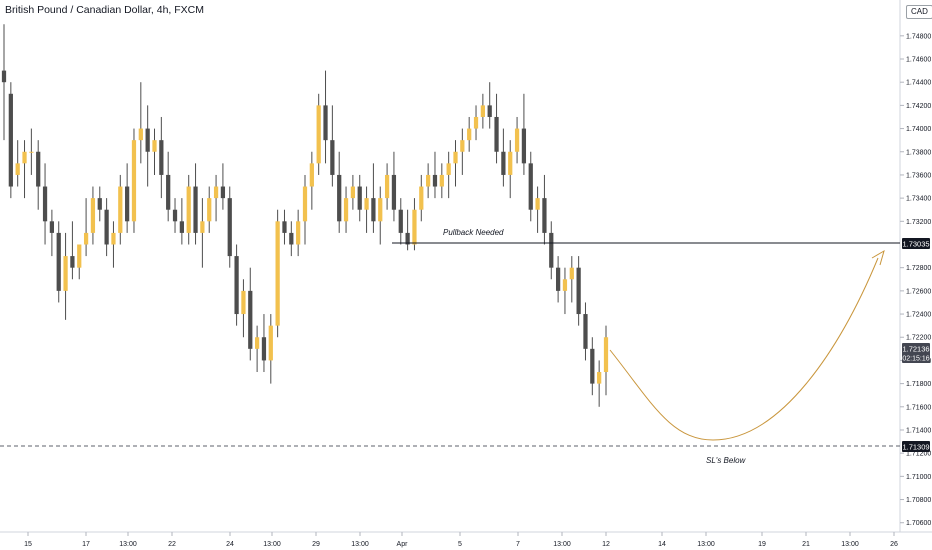  Describe the element at coordinates (918, 523) in the screenshot. I see `price-tick-label: 1.70600` at that location.